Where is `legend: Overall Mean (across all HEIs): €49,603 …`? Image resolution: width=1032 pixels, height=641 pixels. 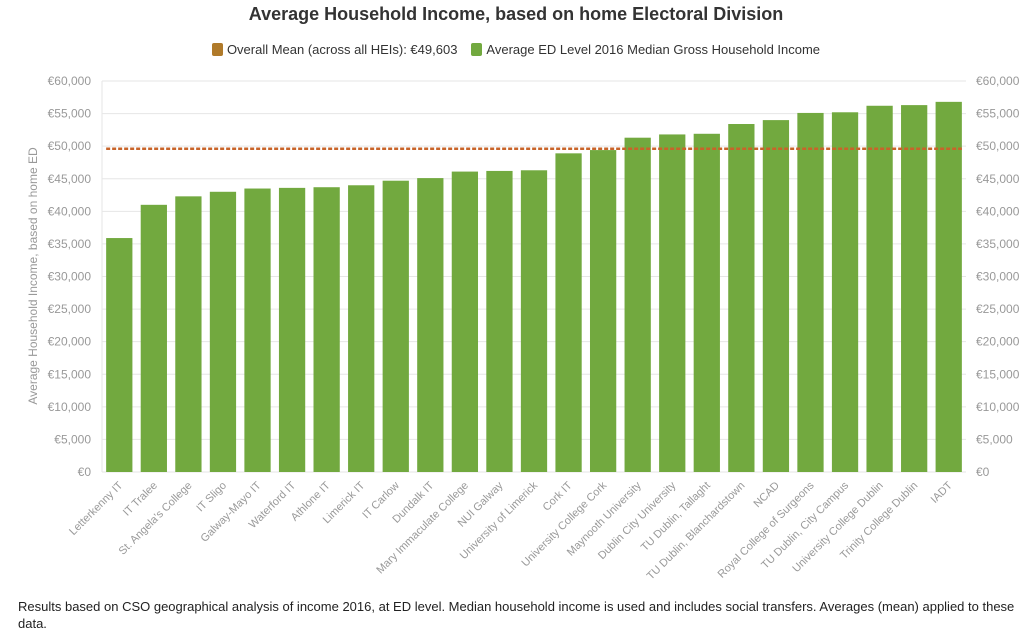 legend: Overall Mean (across all HEIs): €49,603 … is located at coordinates (516, 49).